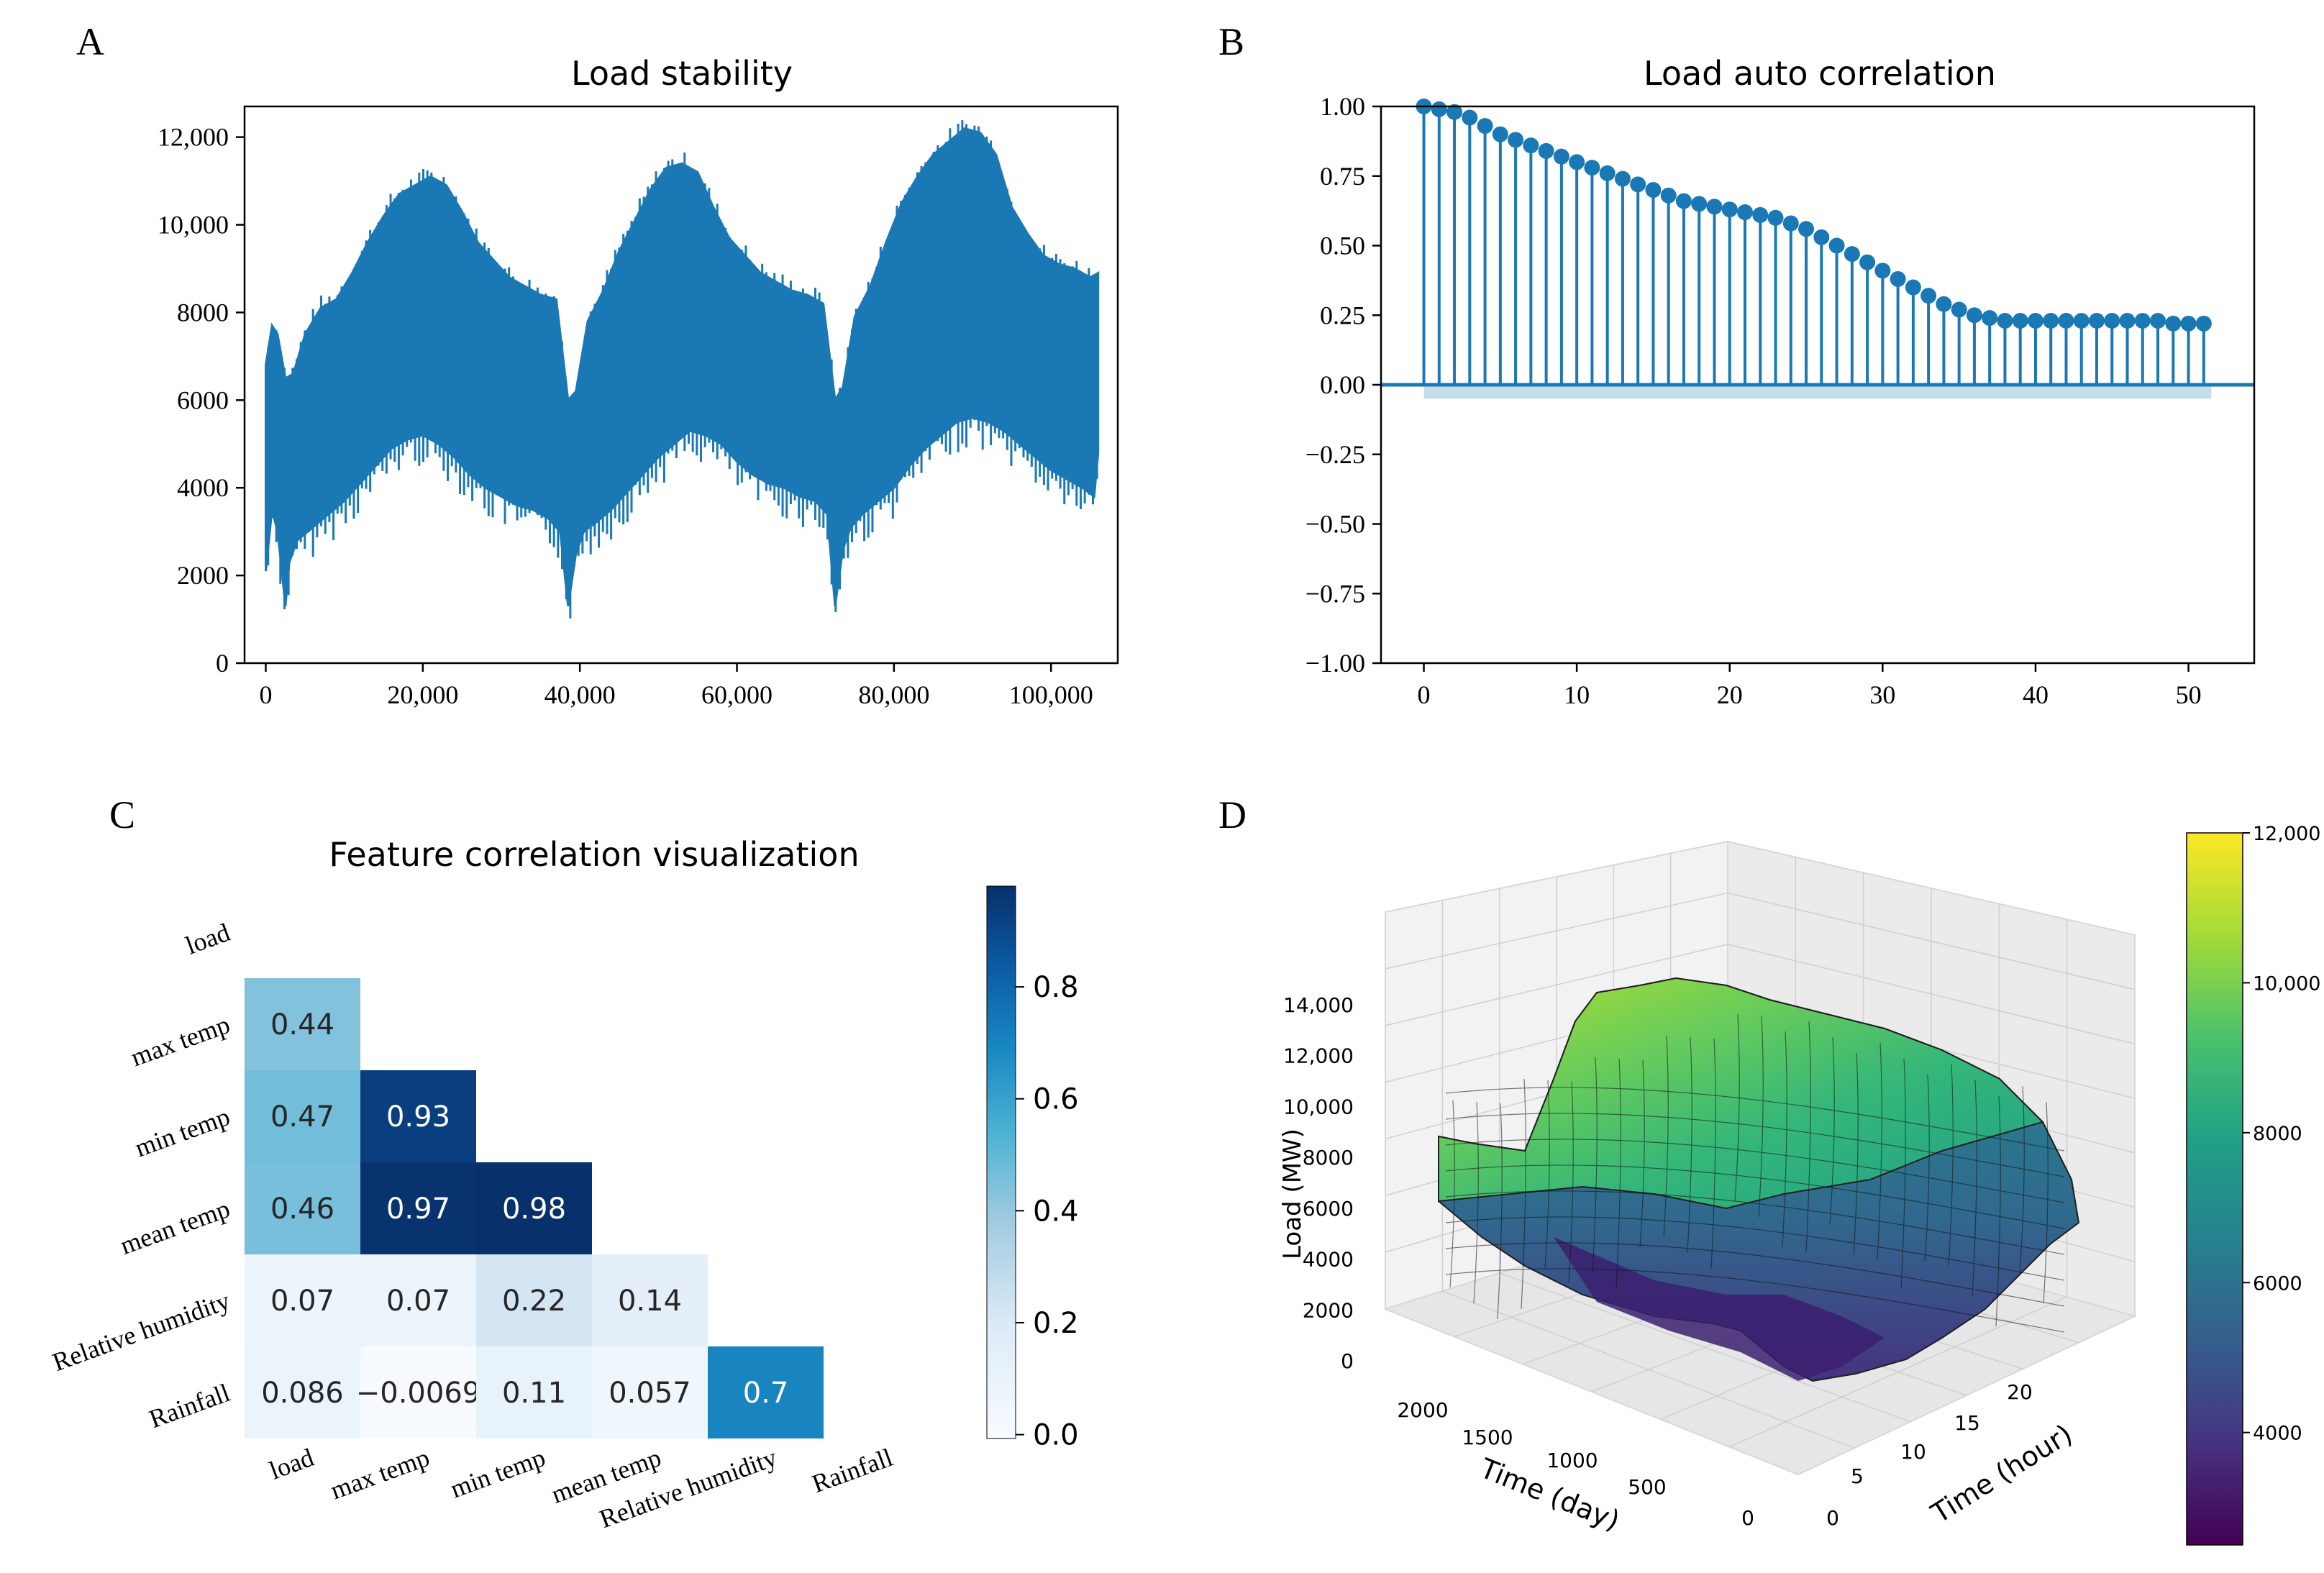 The width and height of the screenshot is (2324, 1573). What do you see at coordinates (1056, 1211) in the screenshot?
I see `colorbar-tick-label: 0.4` at bounding box center [1056, 1211].